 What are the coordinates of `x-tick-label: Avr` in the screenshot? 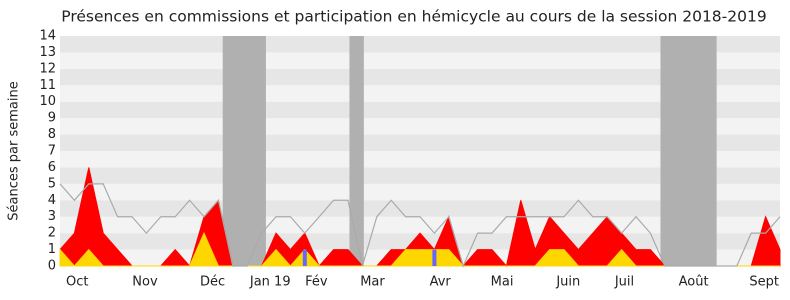 It's located at (441, 282).